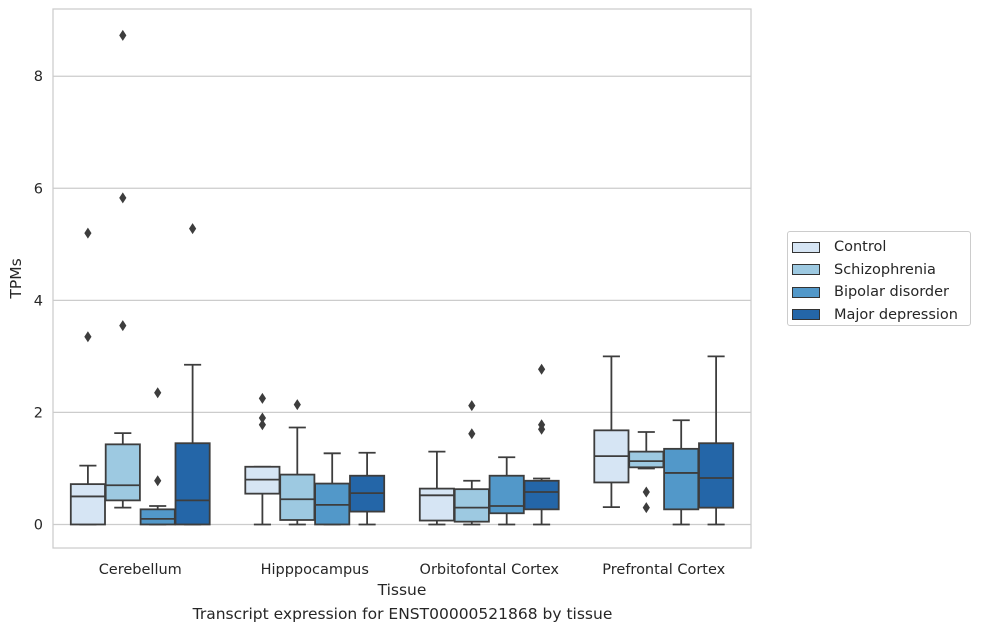 The width and height of the screenshot is (983, 634). I want to click on legend-item: Schizophrenia, so click(881, 270).